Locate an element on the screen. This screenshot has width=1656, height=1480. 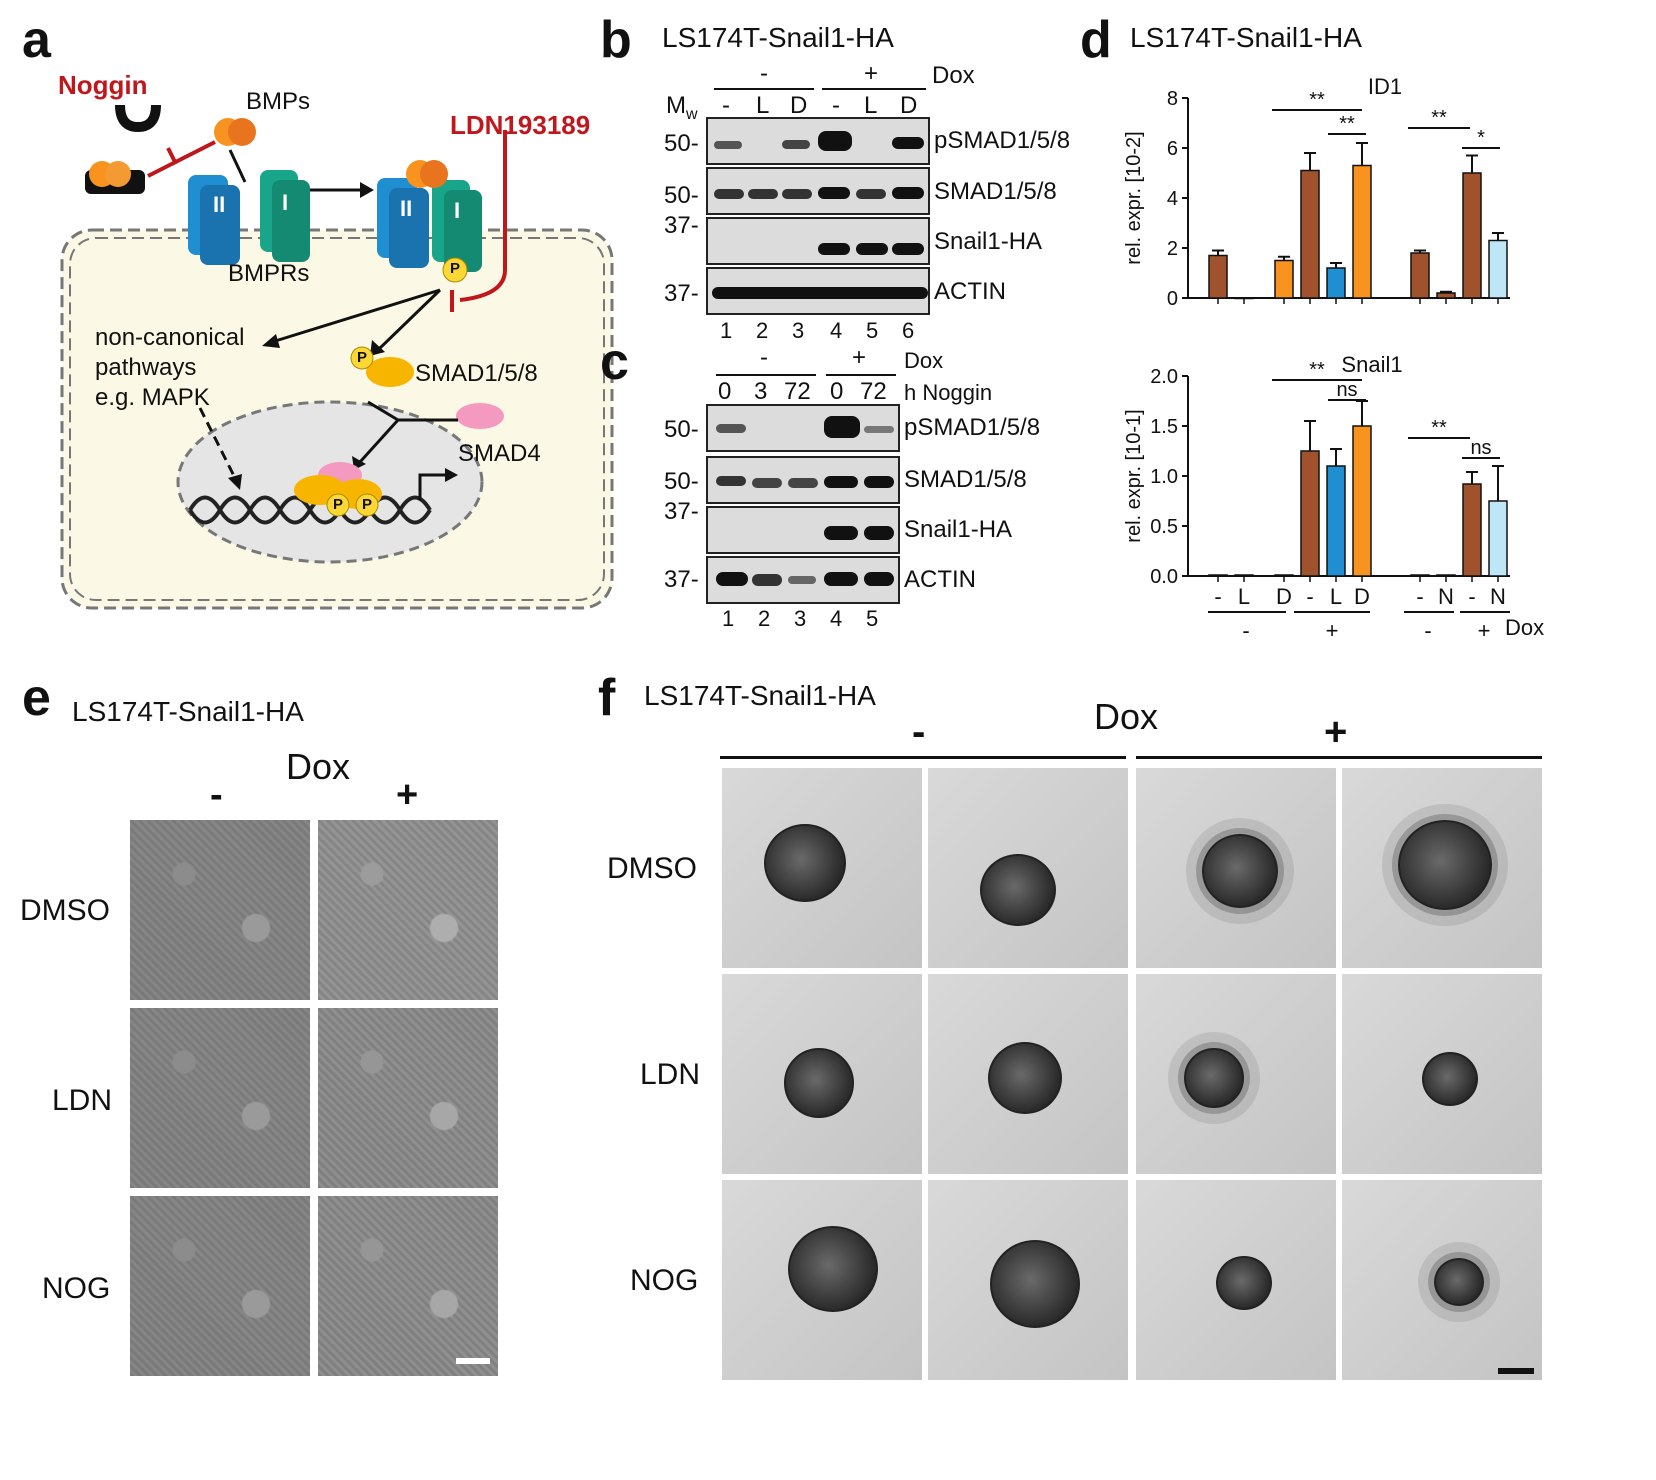
b-dox-minus-bar is located at coordinates (764, 89).